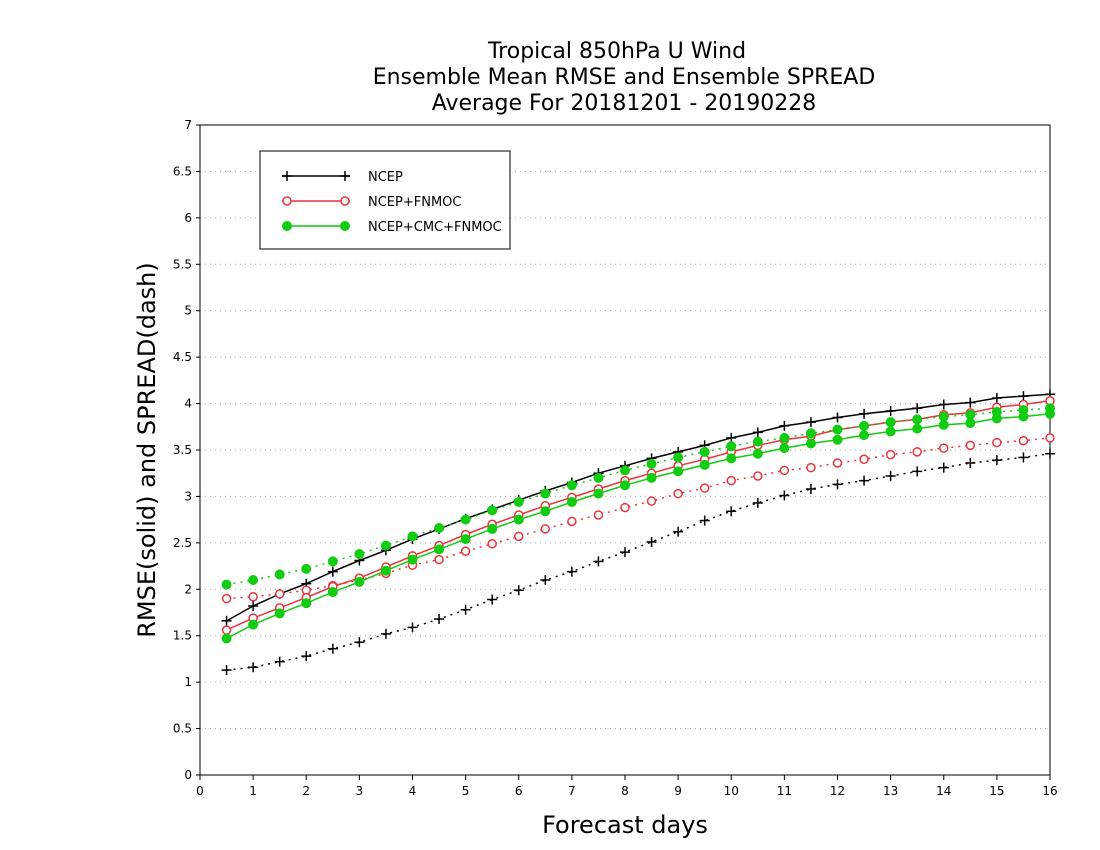  What do you see at coordinates (385, 177) in the screenshot?
I see `legend-ncep-label: NCEP` at bounding box center [385, 177].